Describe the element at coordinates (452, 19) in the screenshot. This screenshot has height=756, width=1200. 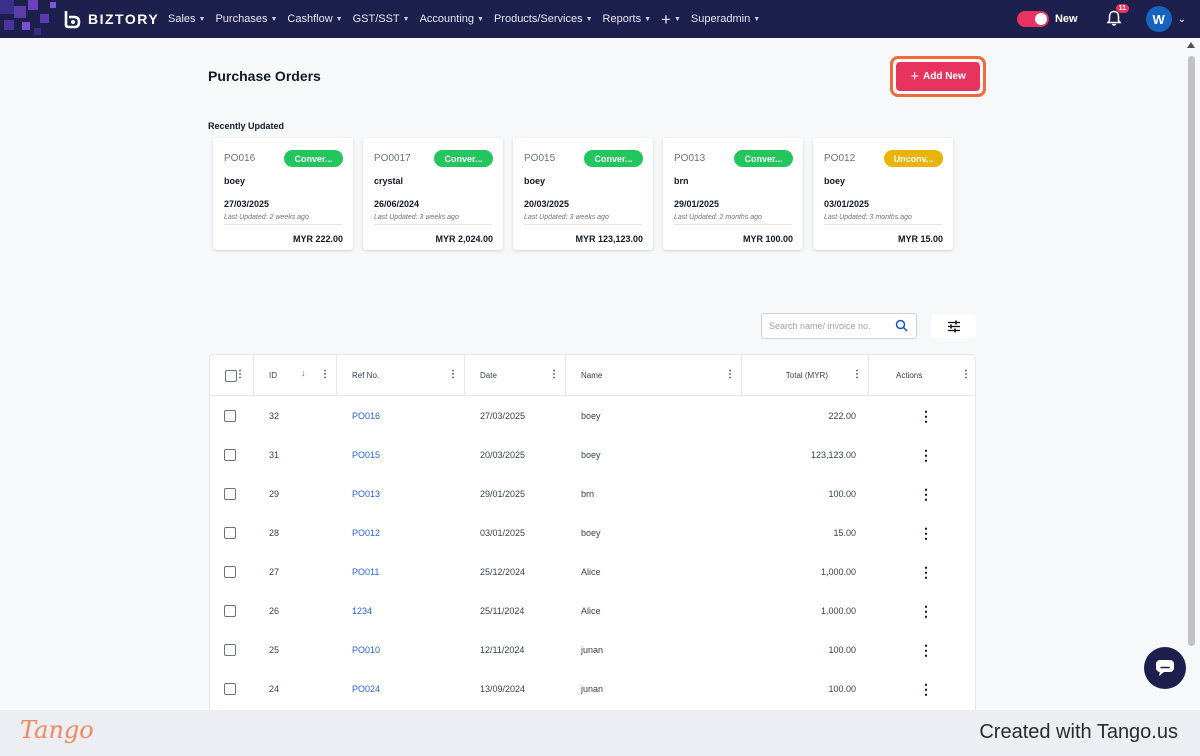
I see `nav-accounting: Accounting ▼` at that location.